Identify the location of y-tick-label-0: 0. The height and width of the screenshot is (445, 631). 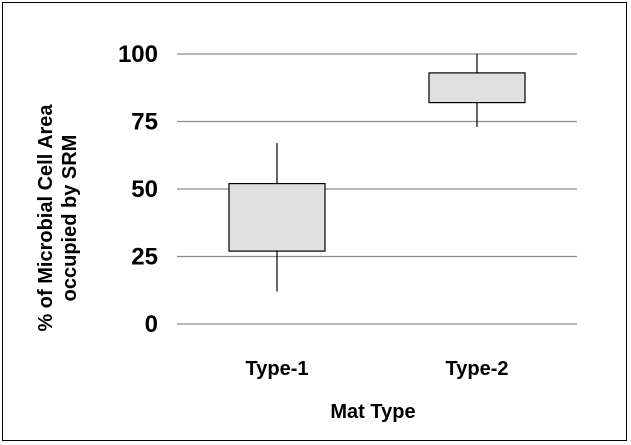
(151, 324).